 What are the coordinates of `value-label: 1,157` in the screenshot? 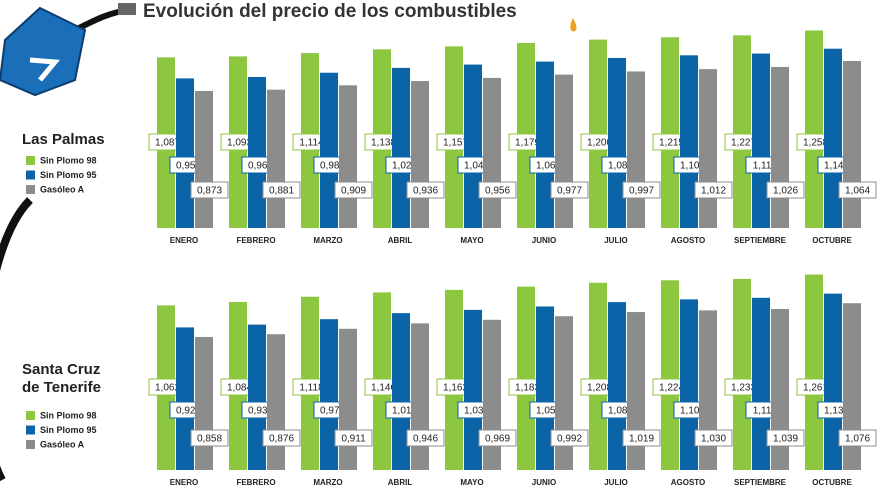 It's located at (455, 143).